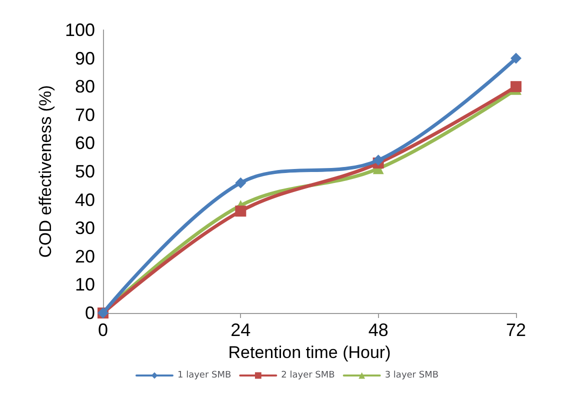 The height and width of the screenshot is (401, 574). Describe the element at coordinates (79, 30) in the screenshot. I see `y-tick-label: 100` at that location.